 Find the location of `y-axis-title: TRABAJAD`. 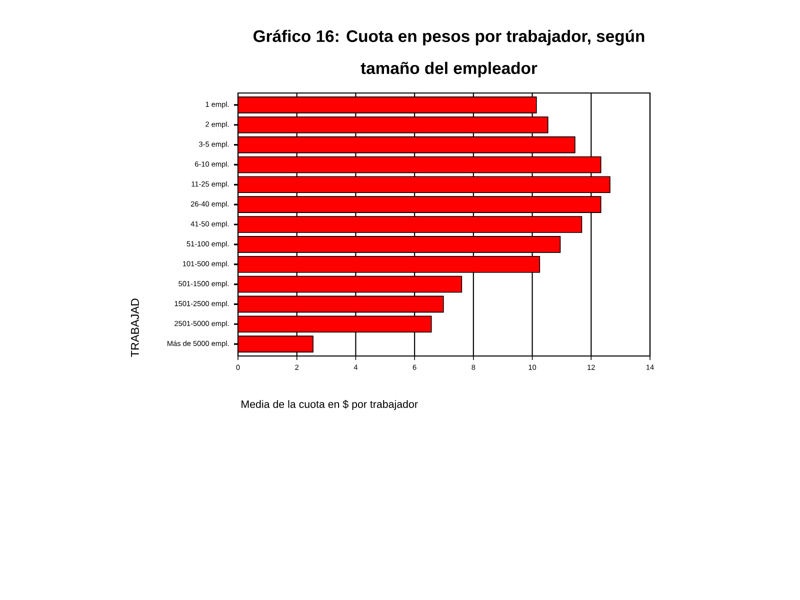

y-axis-title: TRABAJAD is located at coordinates (135, 328).